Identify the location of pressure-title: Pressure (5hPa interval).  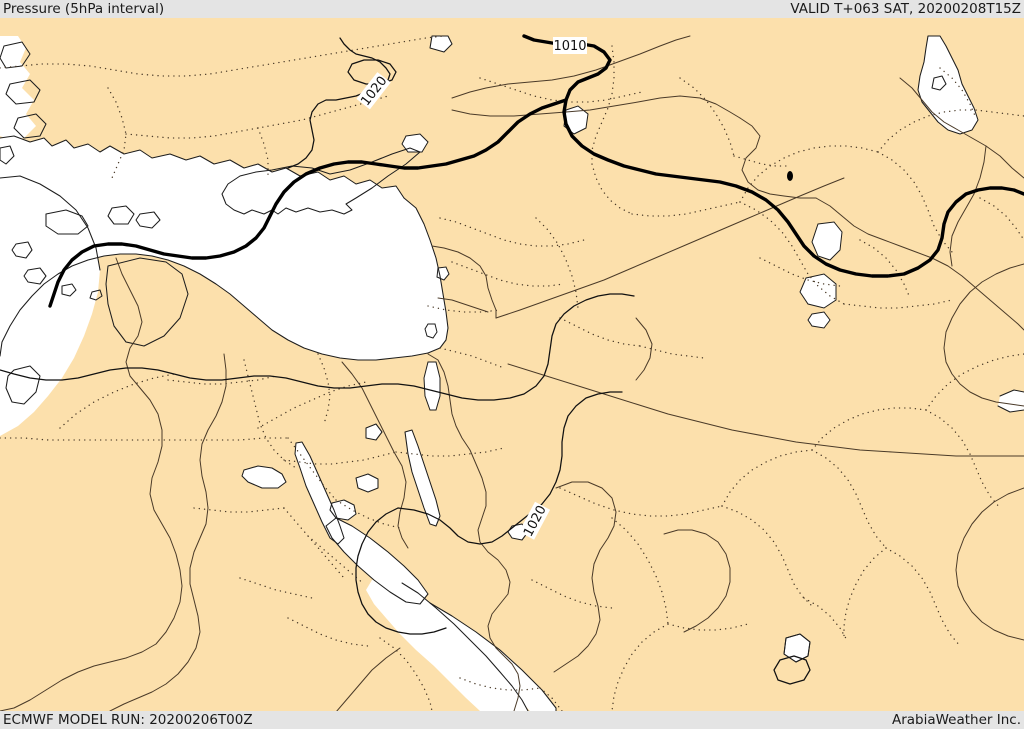
(84, 9).